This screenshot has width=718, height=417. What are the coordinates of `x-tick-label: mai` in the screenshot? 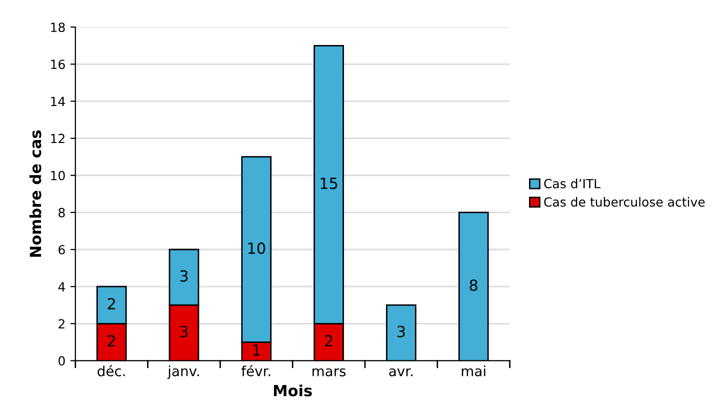 It's located at (474, 371).